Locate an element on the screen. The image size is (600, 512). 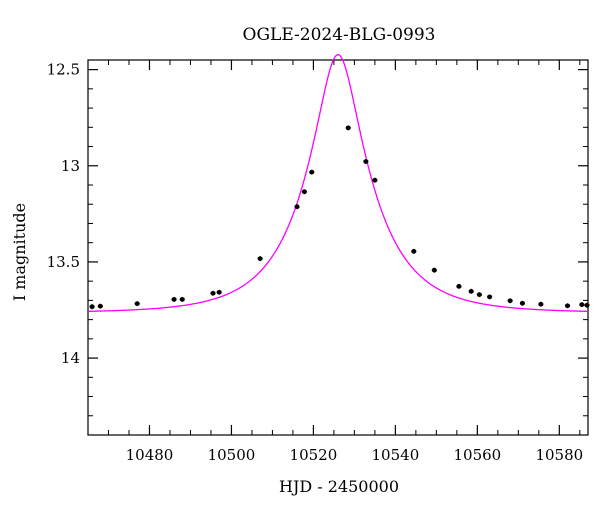
y-tick-label: 13.5 is located at coordinates (63, 262).